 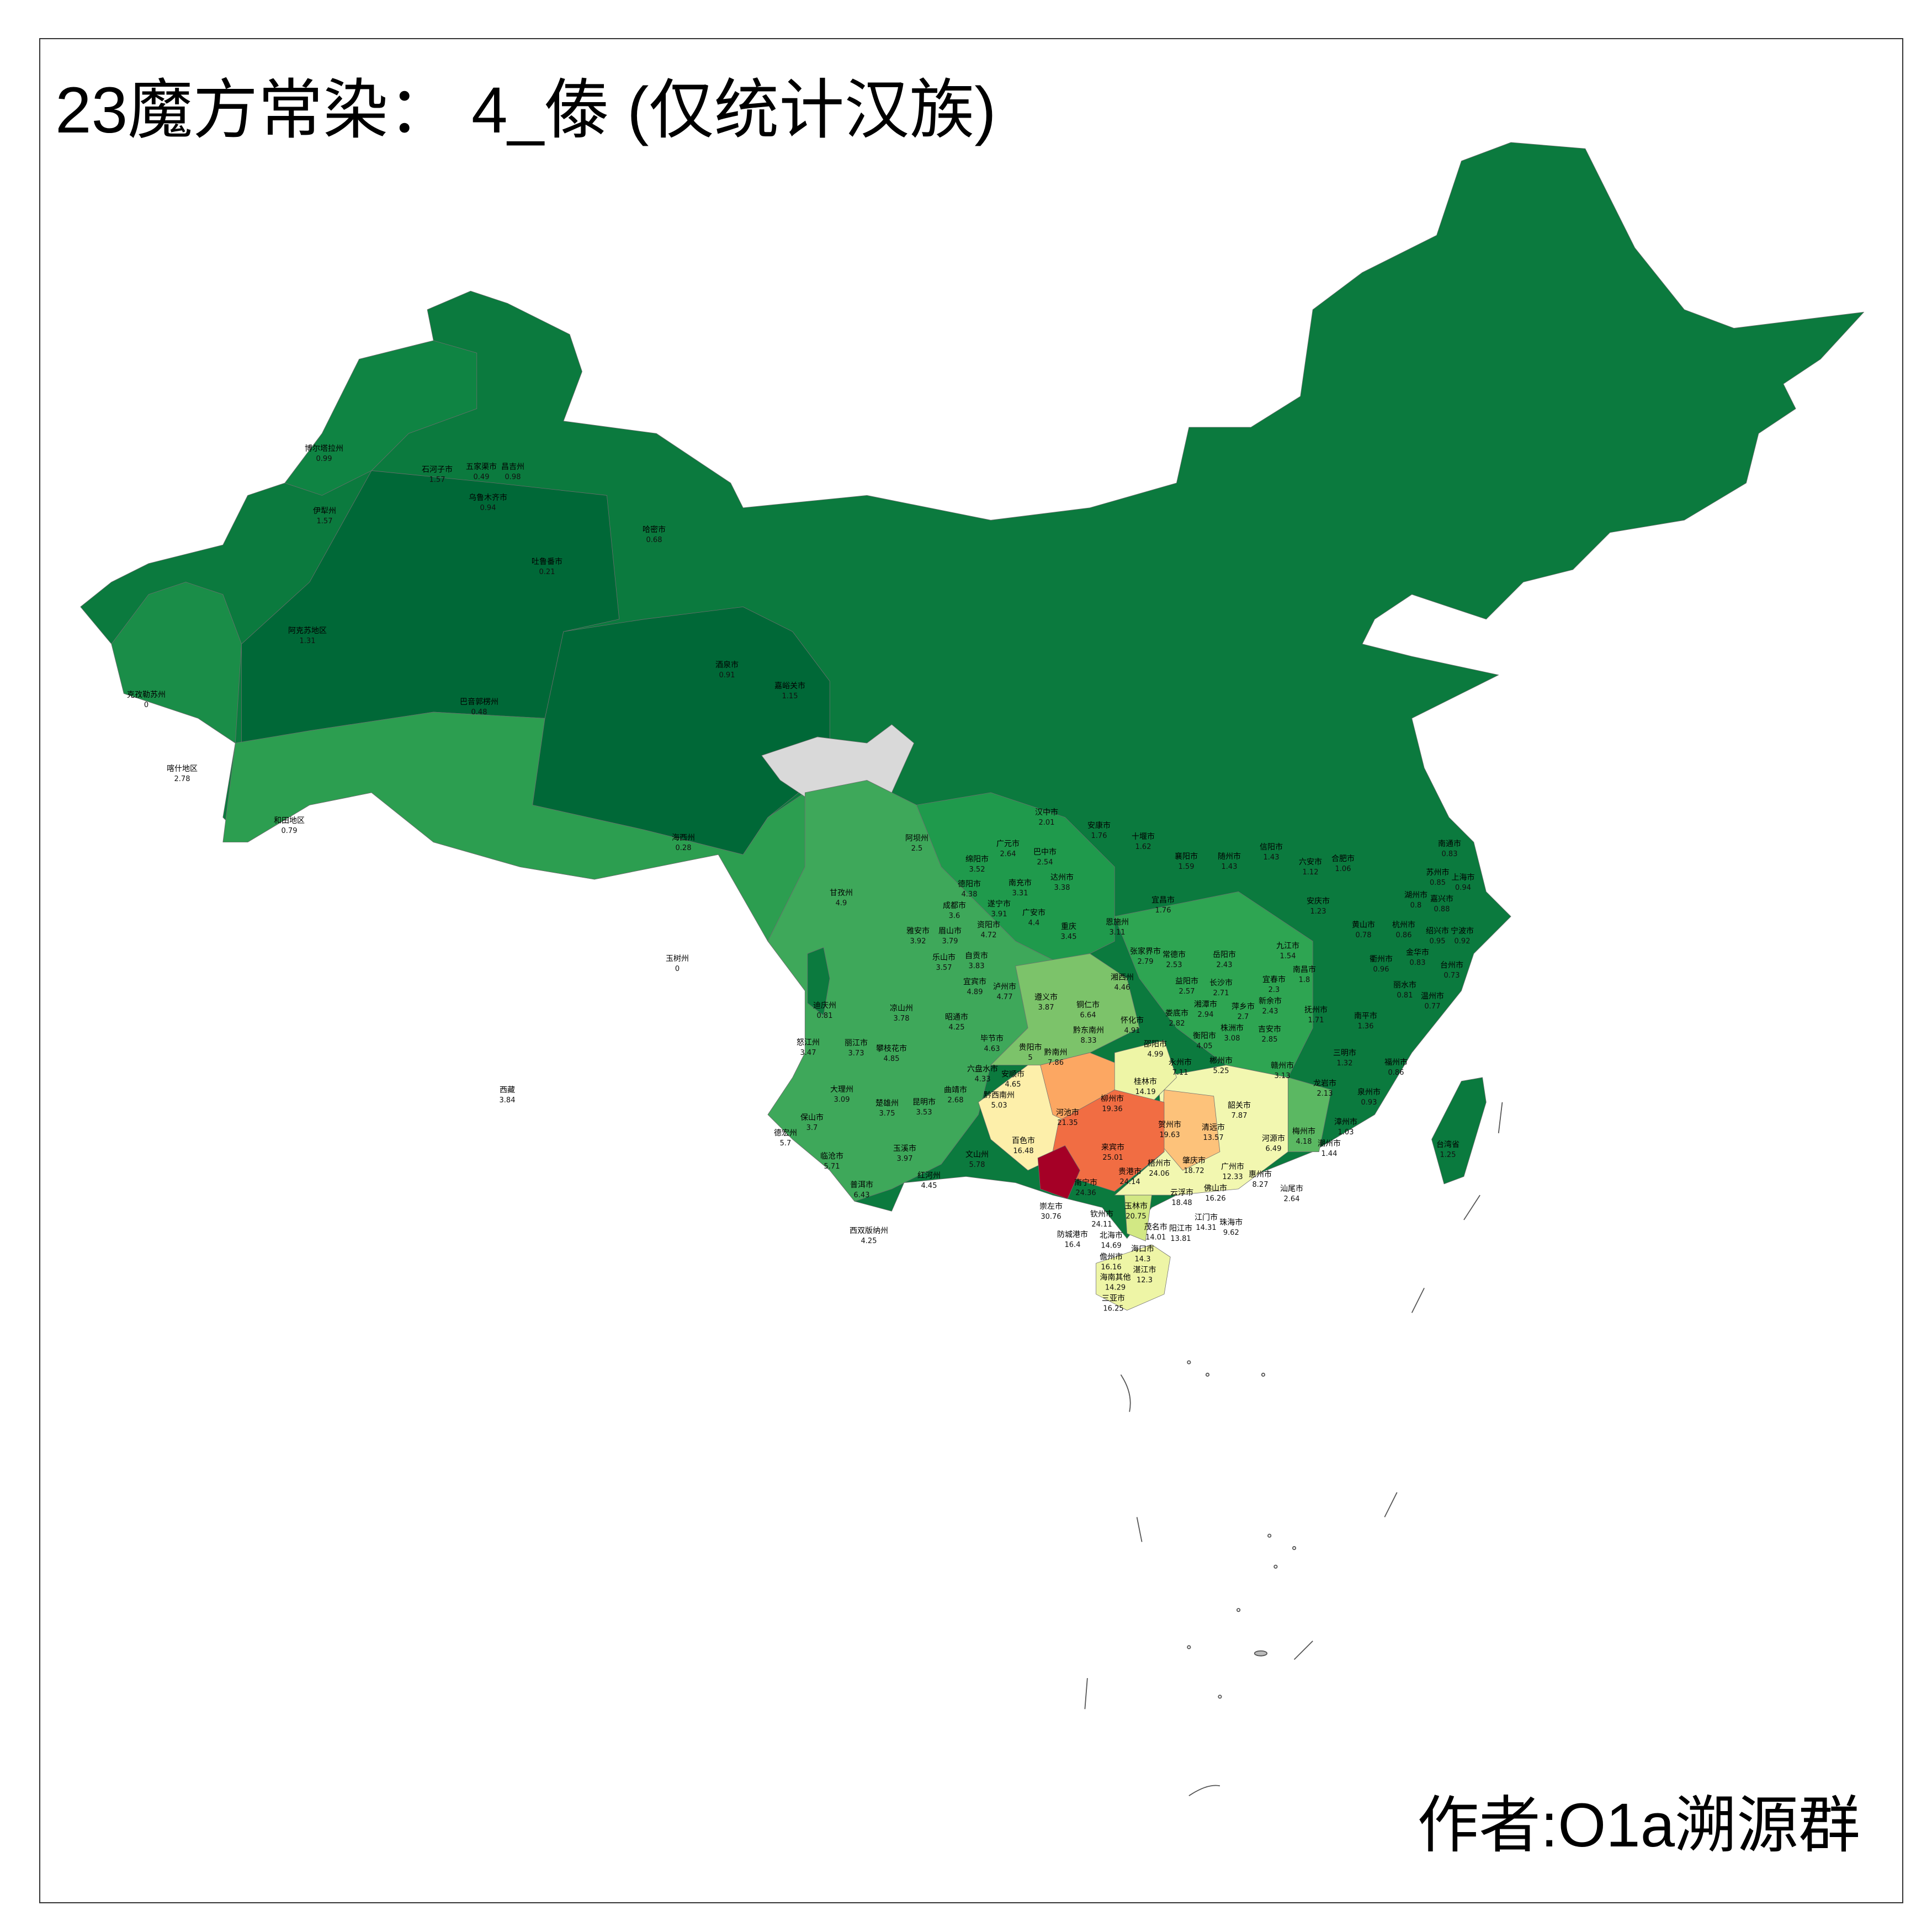 What do you see at coordinates (508, 1101) in the screenshot?
I see `region-value: 3.84` at bounding box center [508, 1101].